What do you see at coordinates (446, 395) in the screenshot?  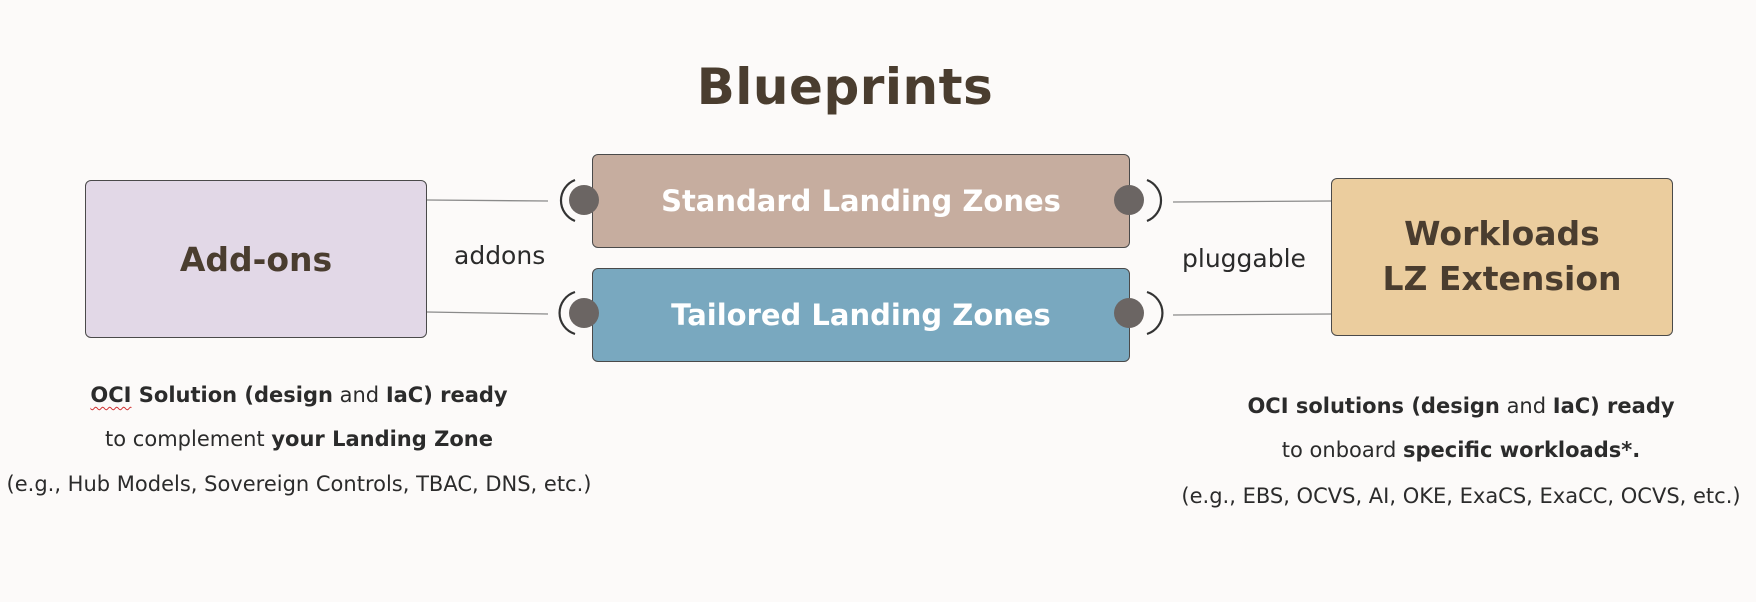 I see `addons-desc-iac-ready: IaC) ready` at bounding box center [446, 395].